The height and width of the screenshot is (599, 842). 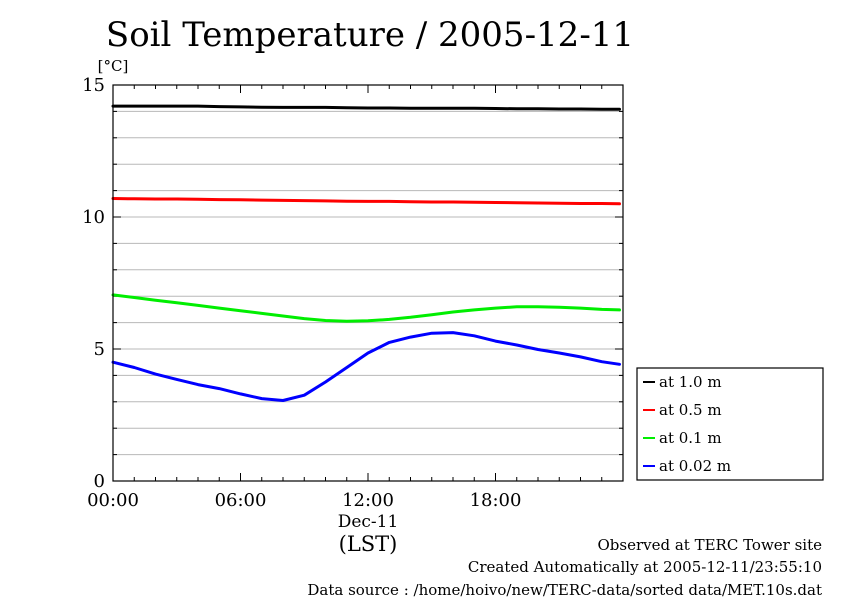 What do you see at coordinates (113, 500) in the screenshot?
I see `x-tick-label: 00:00` at bounding box center [113, 500].